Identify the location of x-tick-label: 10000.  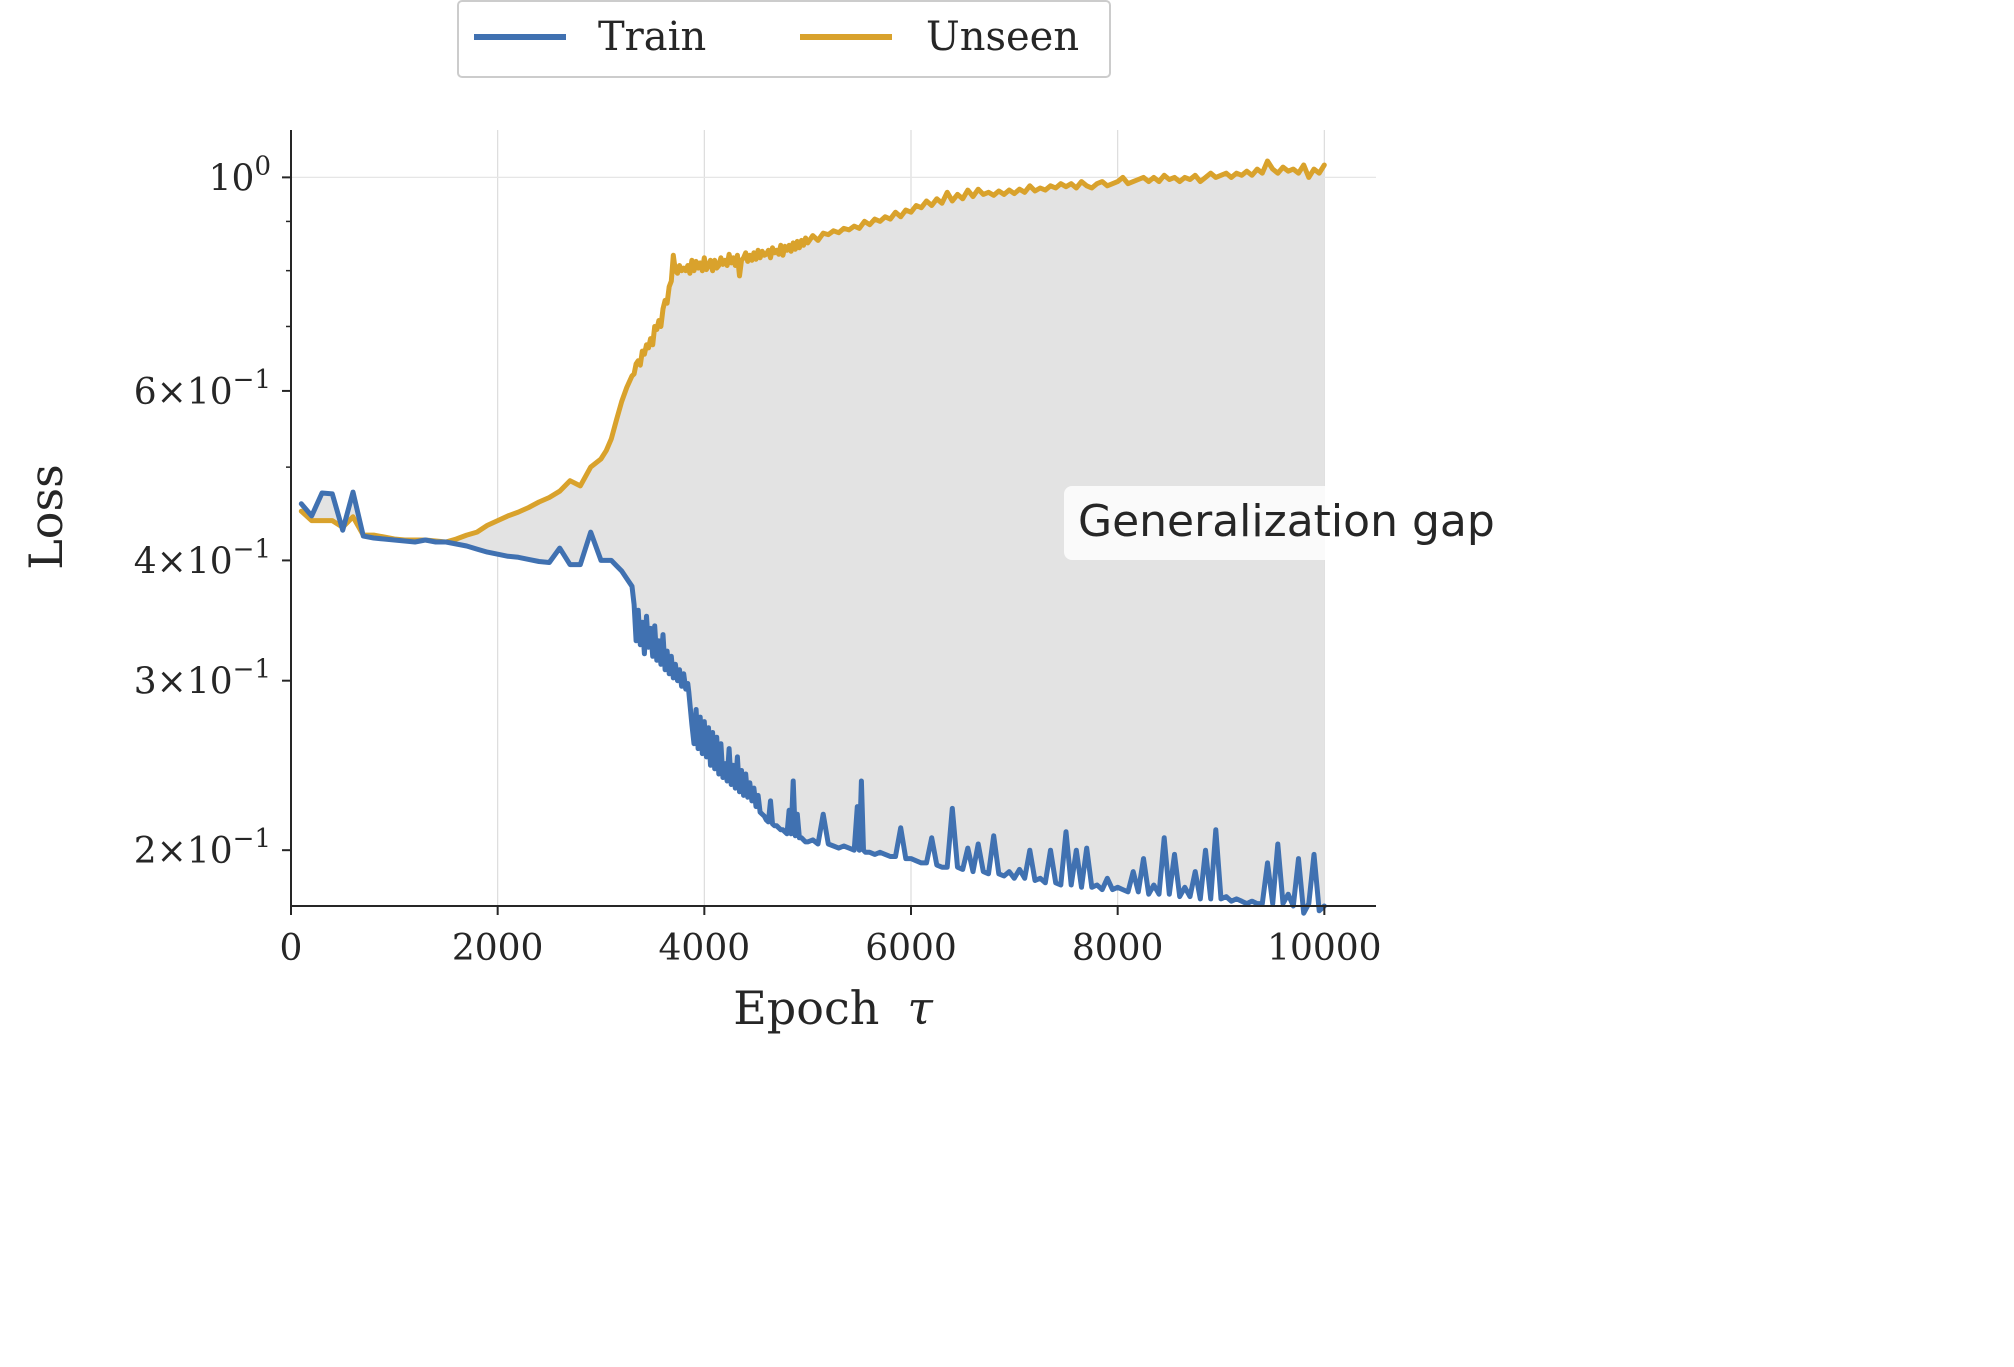
(1324, 948).